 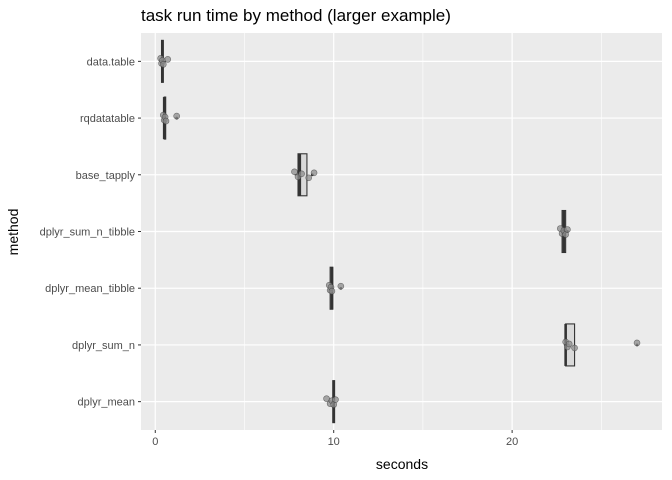 I want to click on x-axis-ticks: 0 10 20, so click(x=335, y=439).